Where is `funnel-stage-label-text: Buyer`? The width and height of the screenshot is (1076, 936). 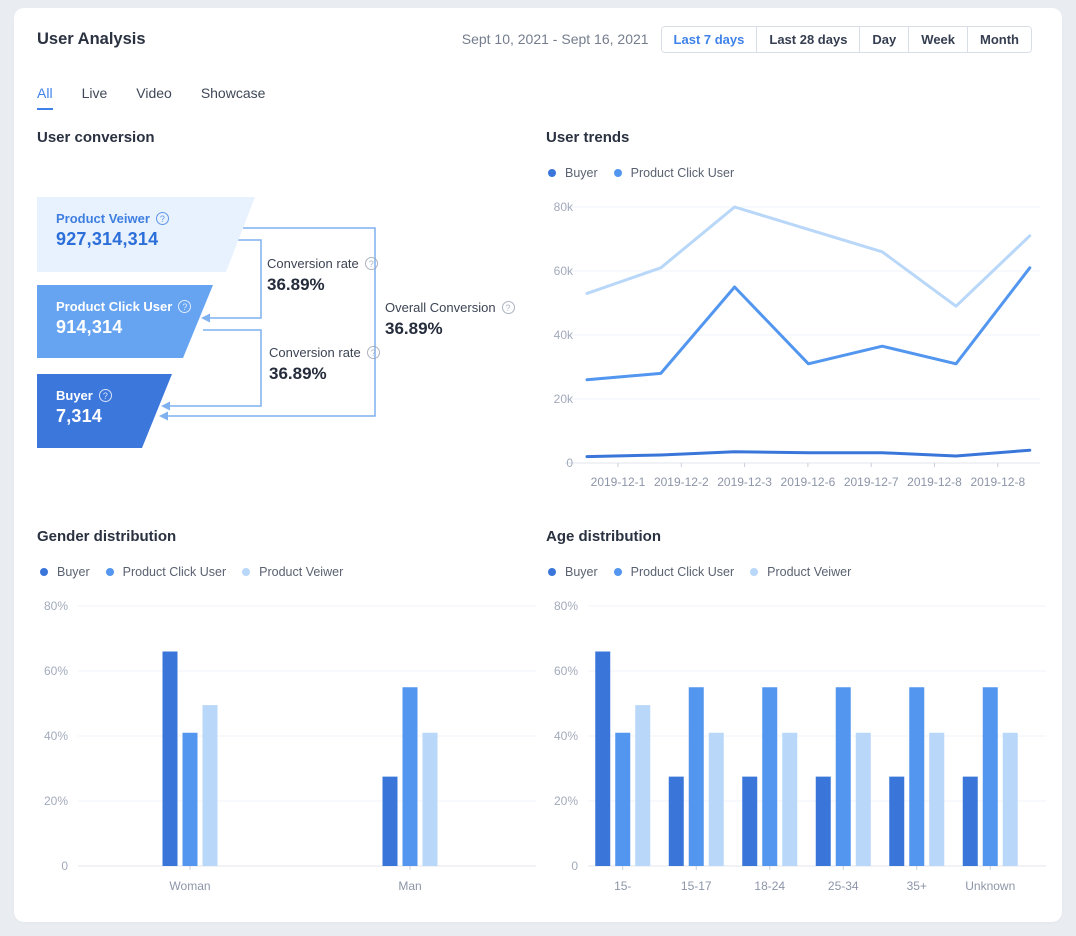 funnel-stage-label-text: Buyer is located at coordinates (74, 395).